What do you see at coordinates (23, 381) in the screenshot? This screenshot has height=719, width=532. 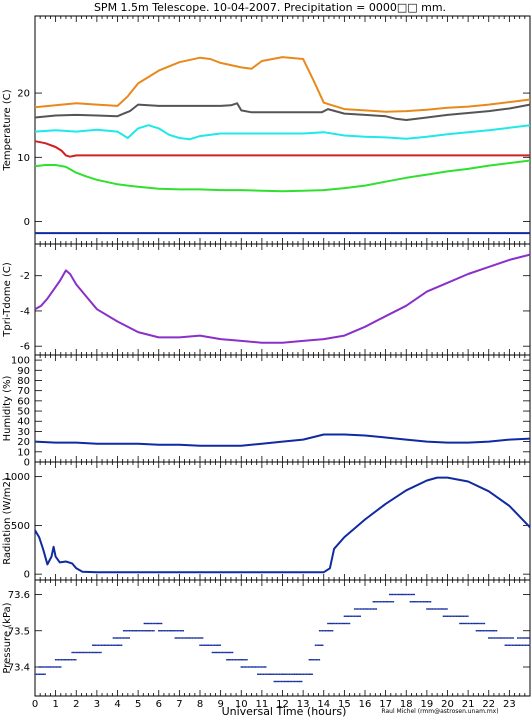 I see `y-tick-label: 80` at bounding box center [23, 381].